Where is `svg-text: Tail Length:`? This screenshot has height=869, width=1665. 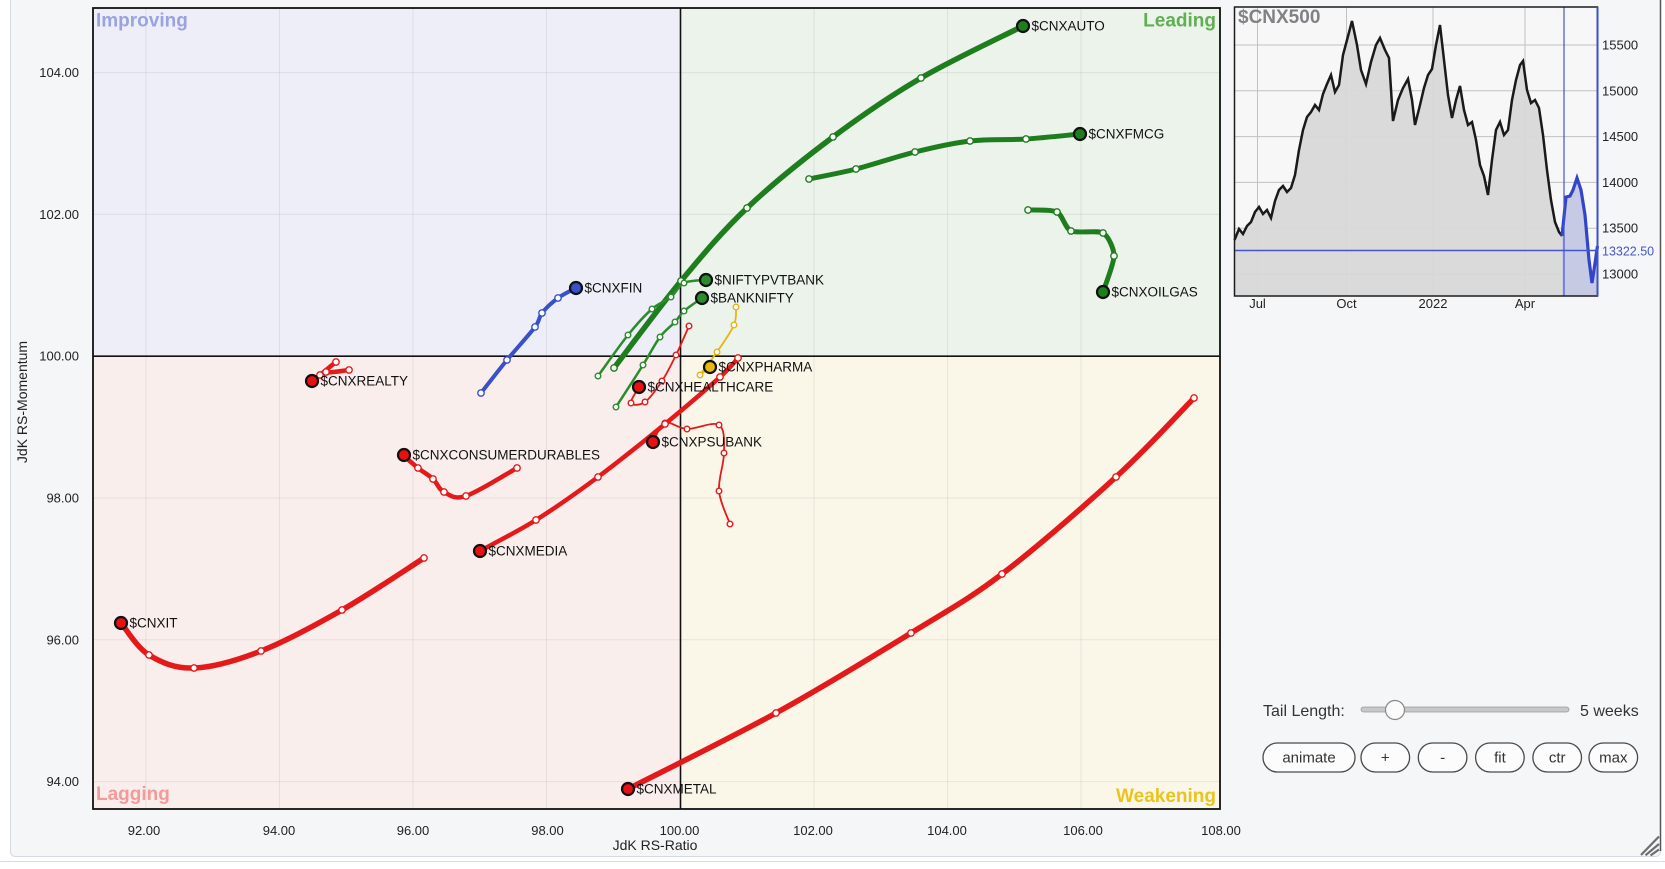
svg-text: Tail Length: is located at coordinates (1304, 711).